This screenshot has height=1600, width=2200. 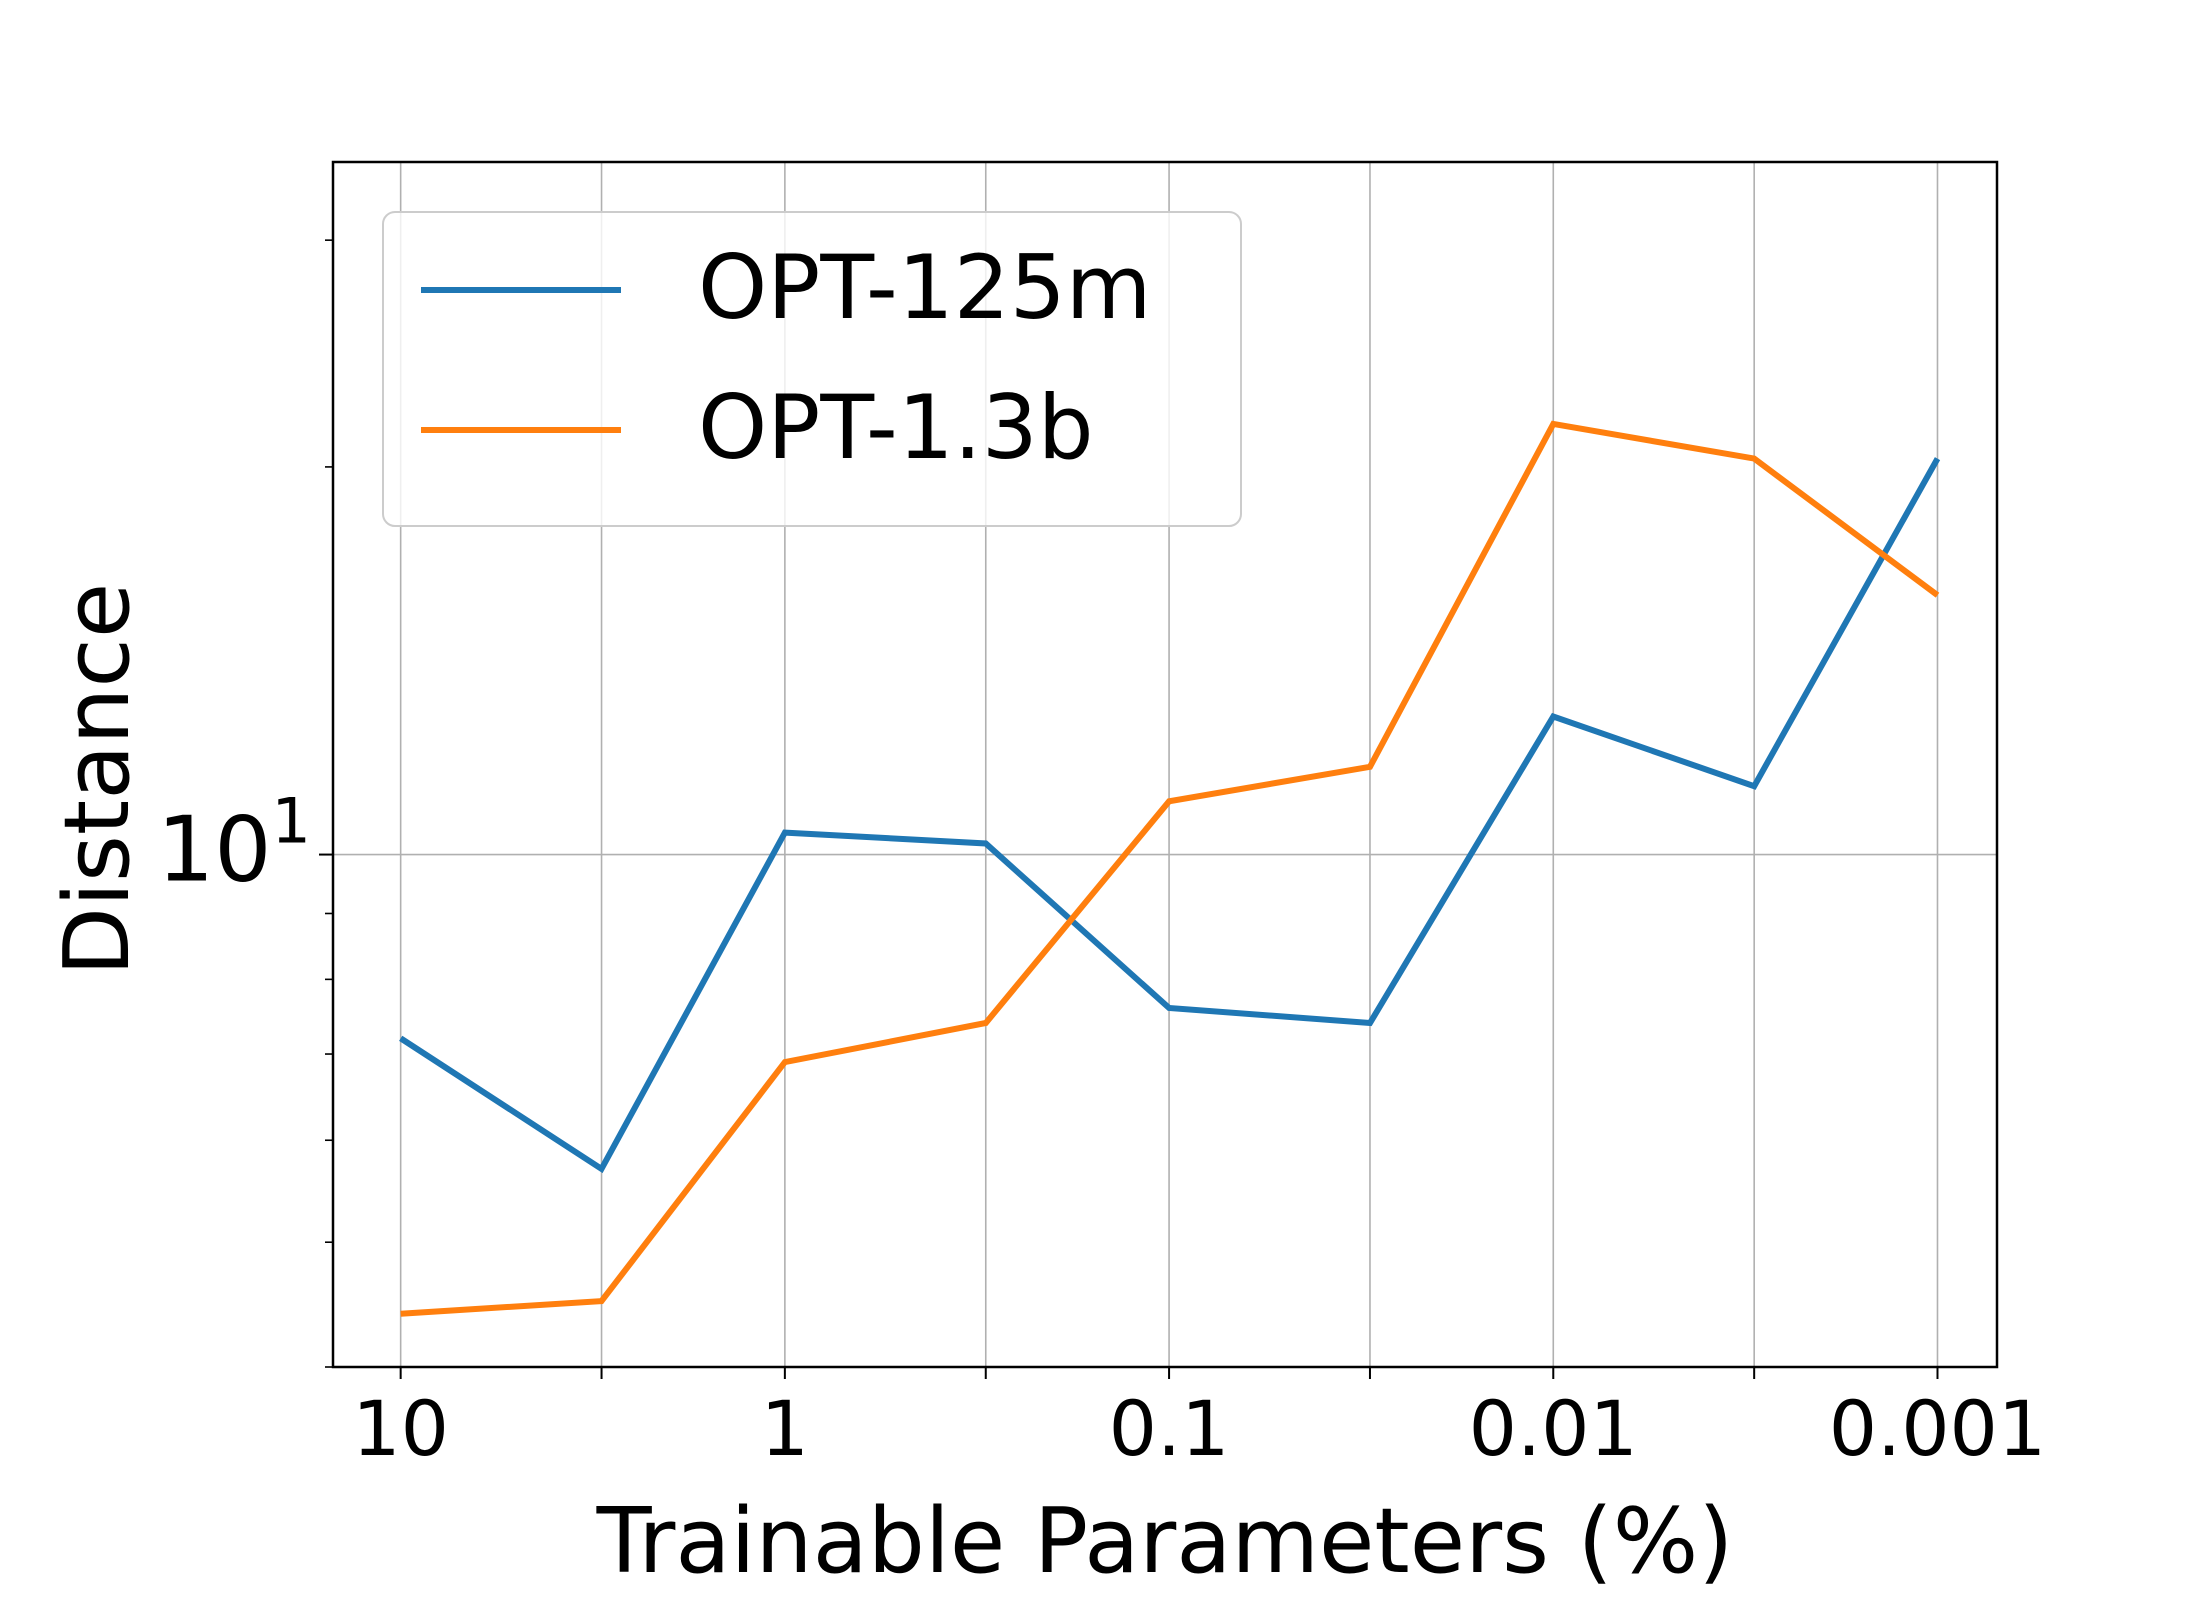 What do you see at coordinates (785, 1428) in the screenshot?
I see `x-tick-label: 1` at bounding box center [785, 1428].